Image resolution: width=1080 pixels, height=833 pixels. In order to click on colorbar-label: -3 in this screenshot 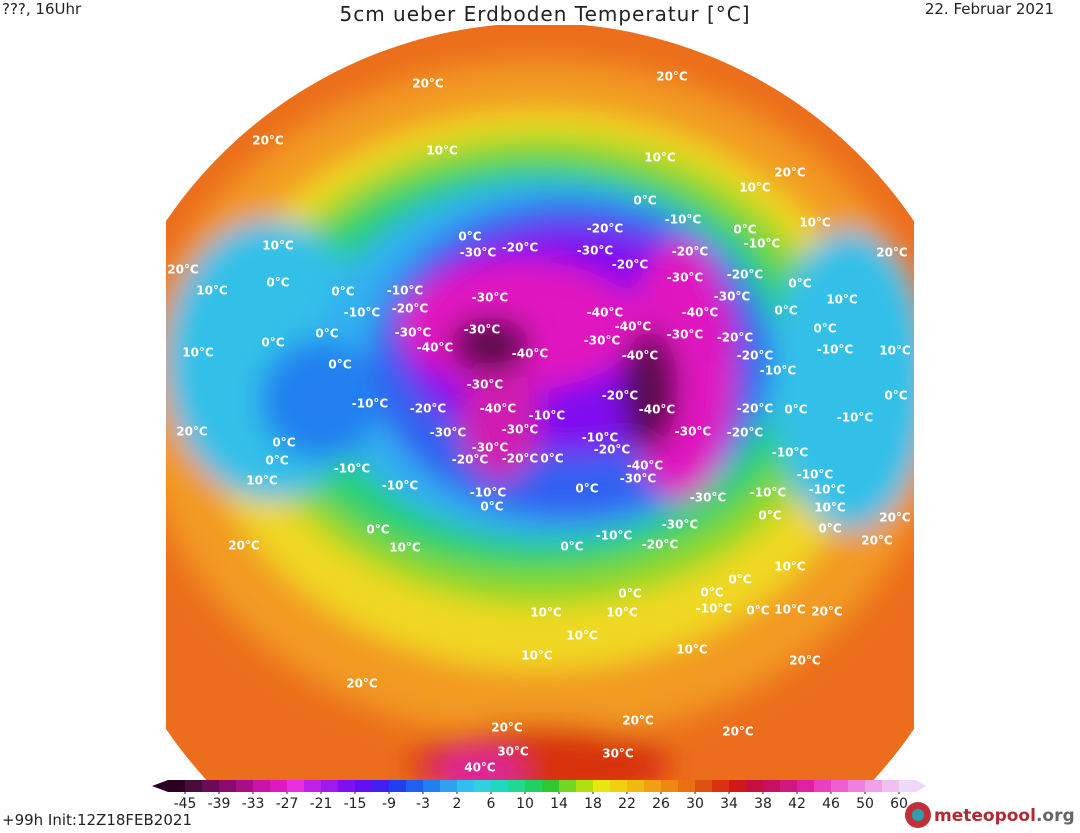, I will do `click(423, 804)`.